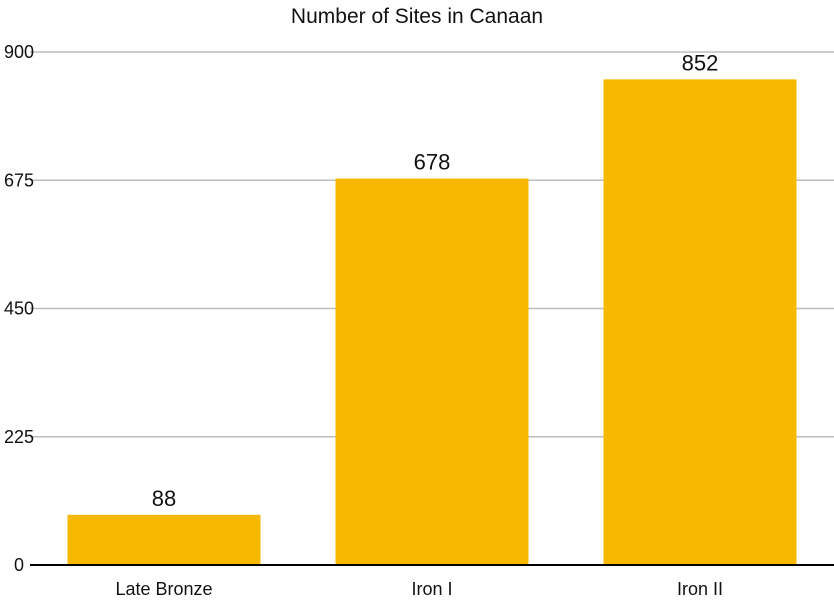 The height and width of the screenshot is (600, 834). I want to click on data-label: 678, so click(432, 162).